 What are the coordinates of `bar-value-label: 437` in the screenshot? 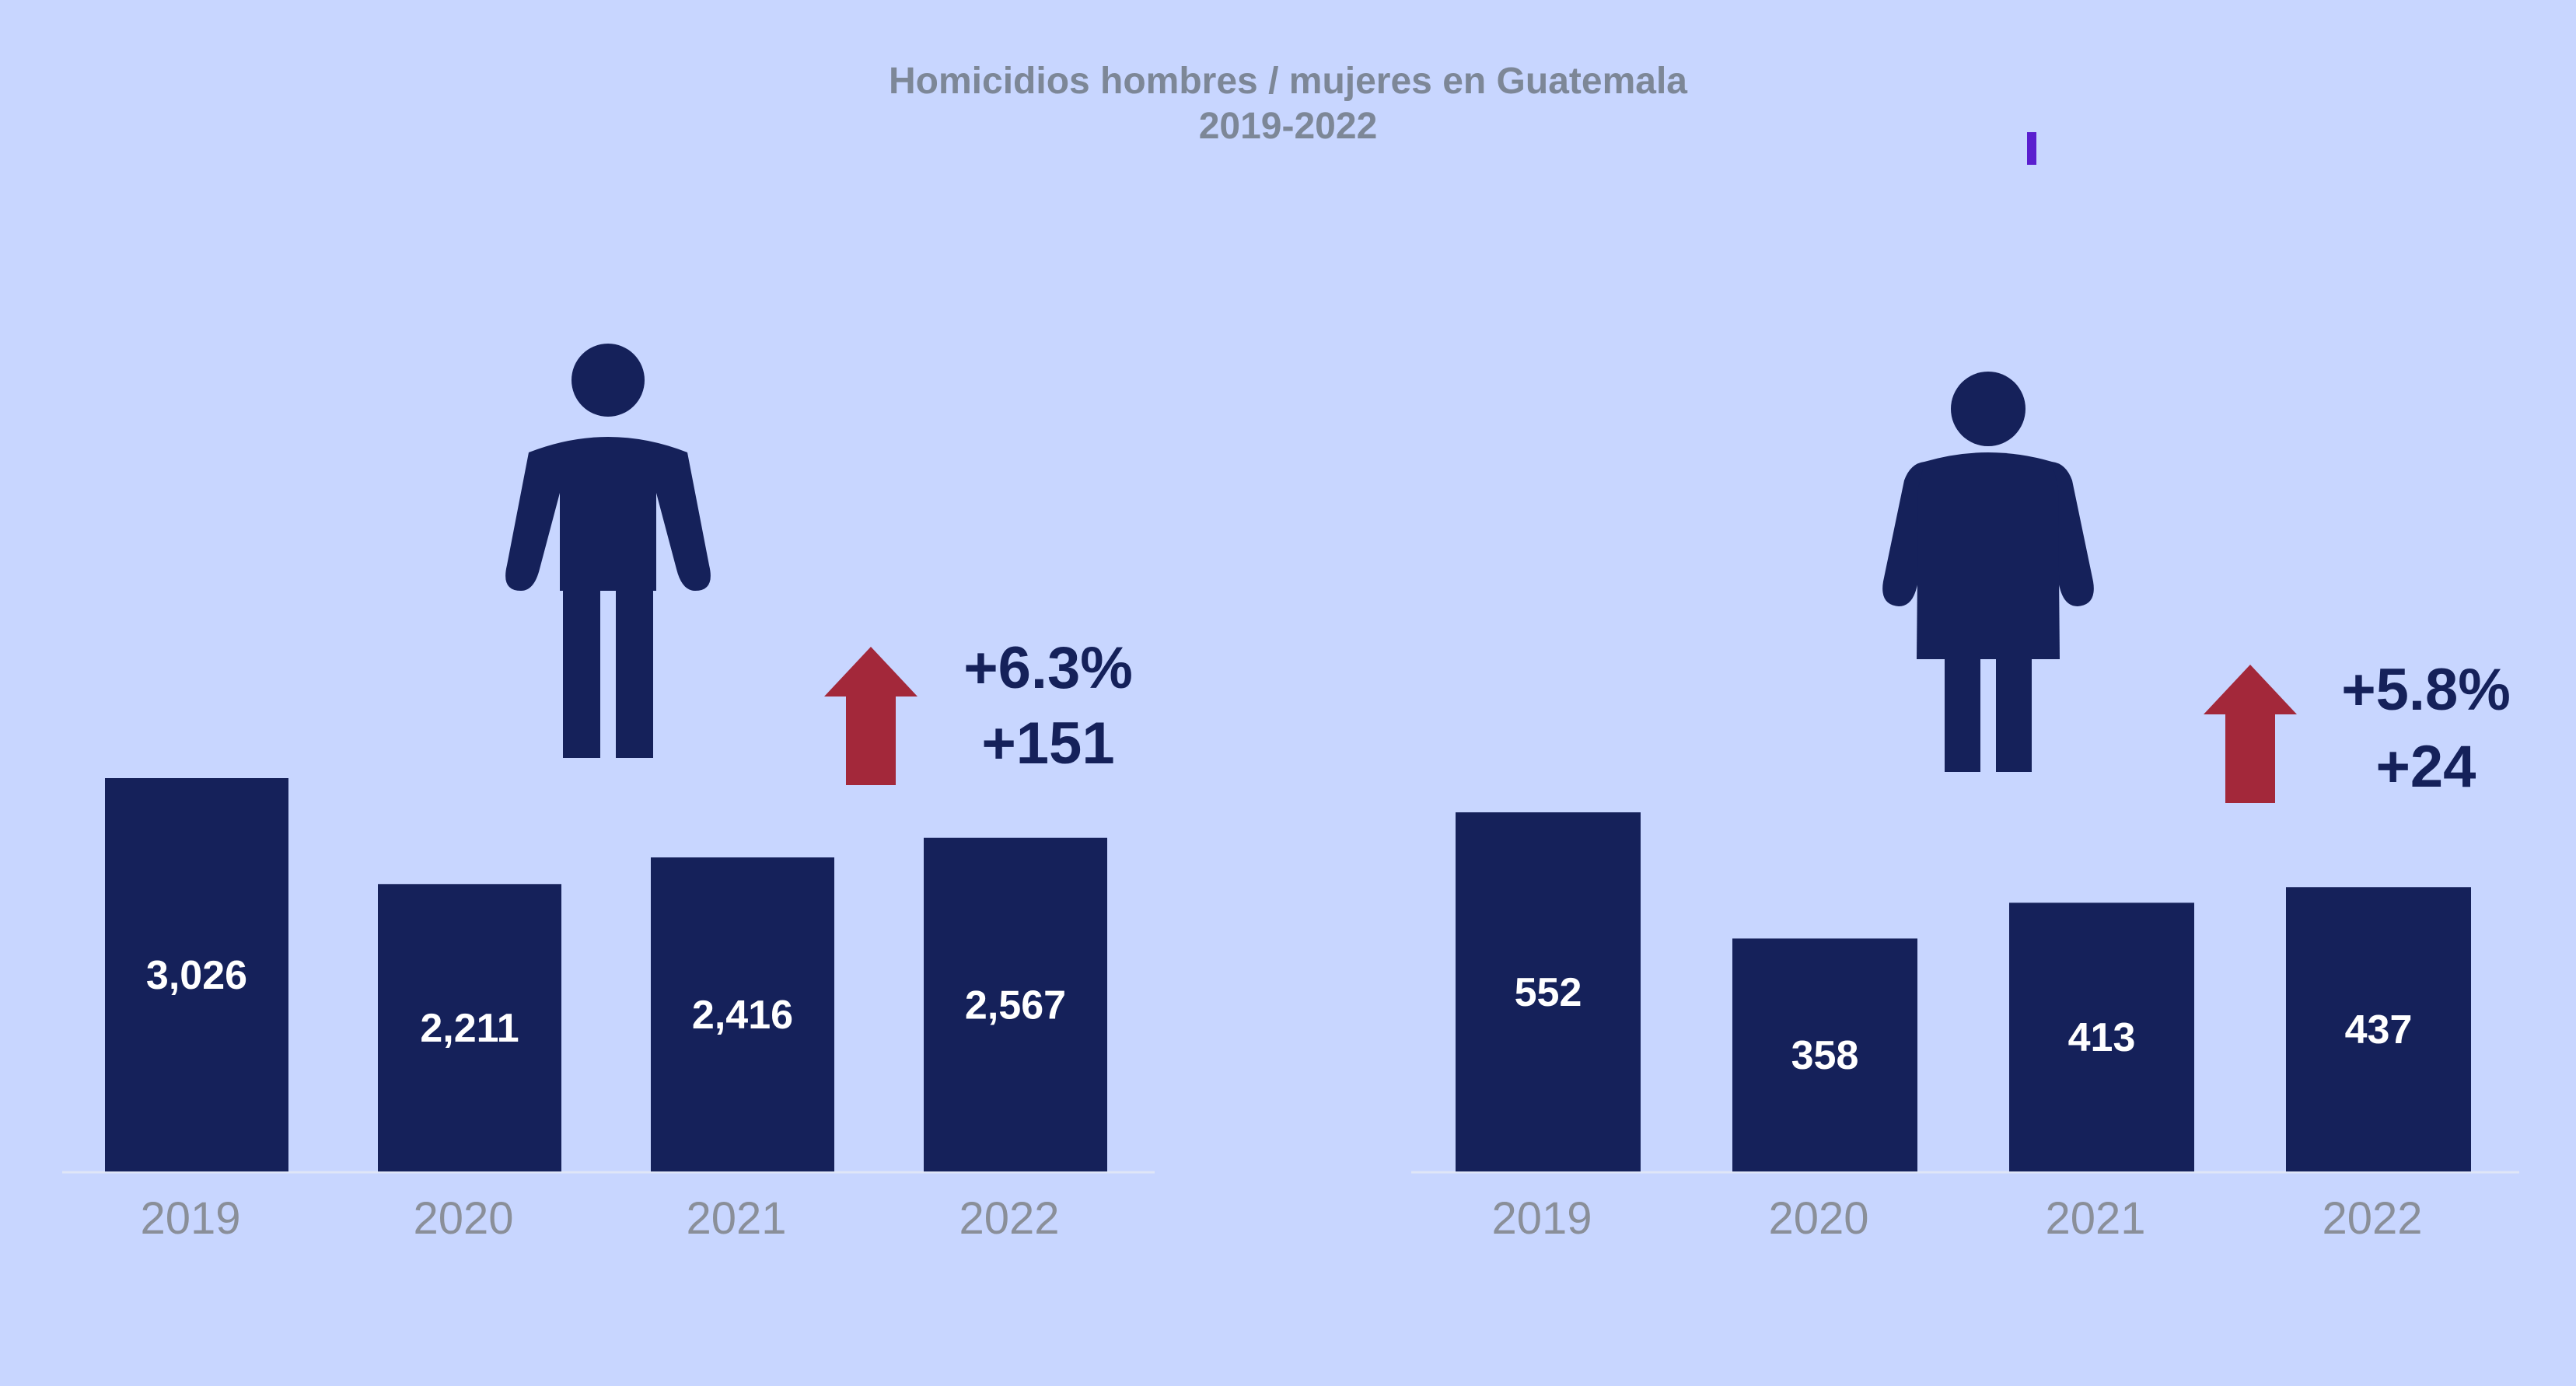 It's located at (2379, 1030).